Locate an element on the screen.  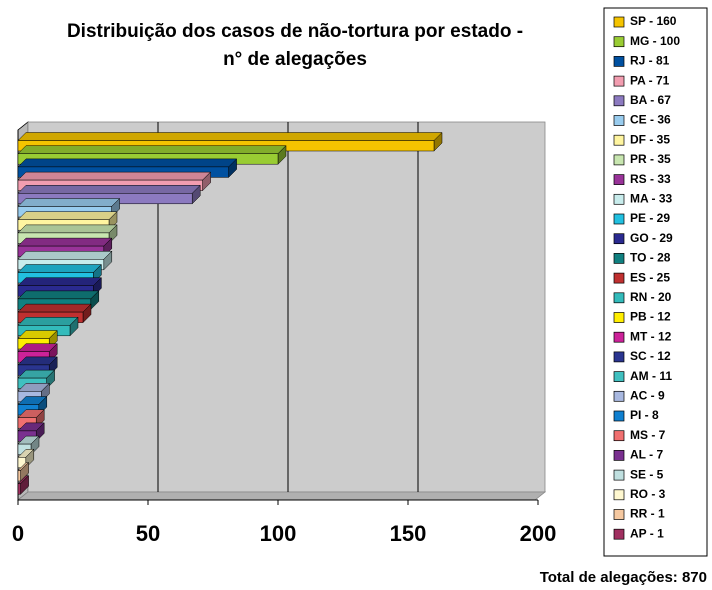
legend-label: MA - 33 is located at coordinates (651, 198).